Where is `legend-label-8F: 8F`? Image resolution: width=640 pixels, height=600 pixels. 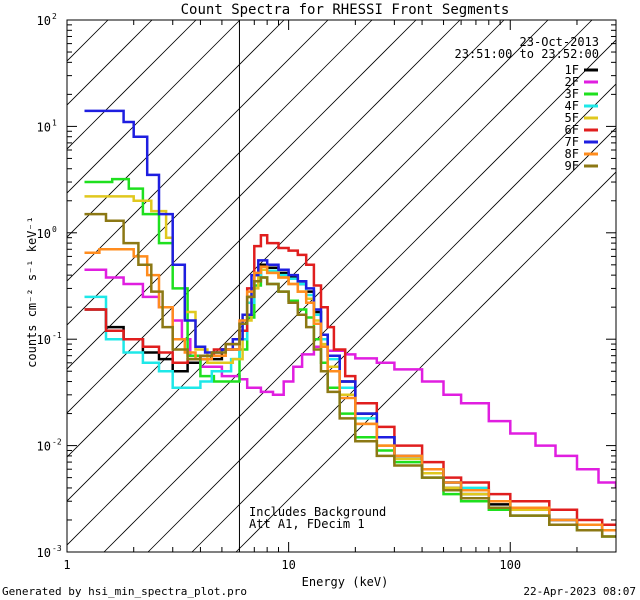
legend-label-8F: 8F is located at coordinates (572, 154).